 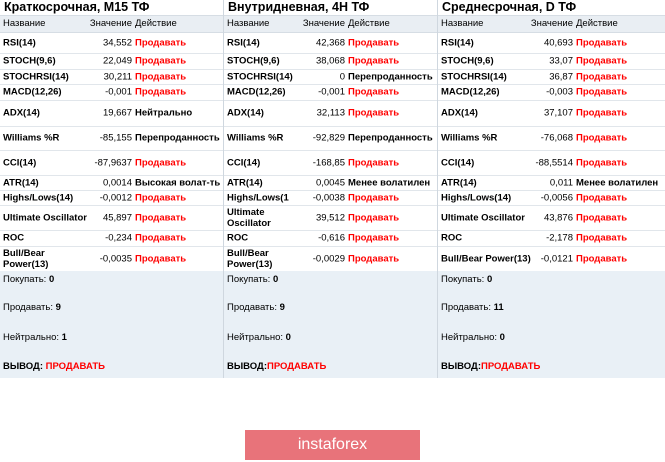 What do you see at coordinates (556, 138) in the screenshot?
I see `indicator-value: -76,068` at bounding box center [556, 138].